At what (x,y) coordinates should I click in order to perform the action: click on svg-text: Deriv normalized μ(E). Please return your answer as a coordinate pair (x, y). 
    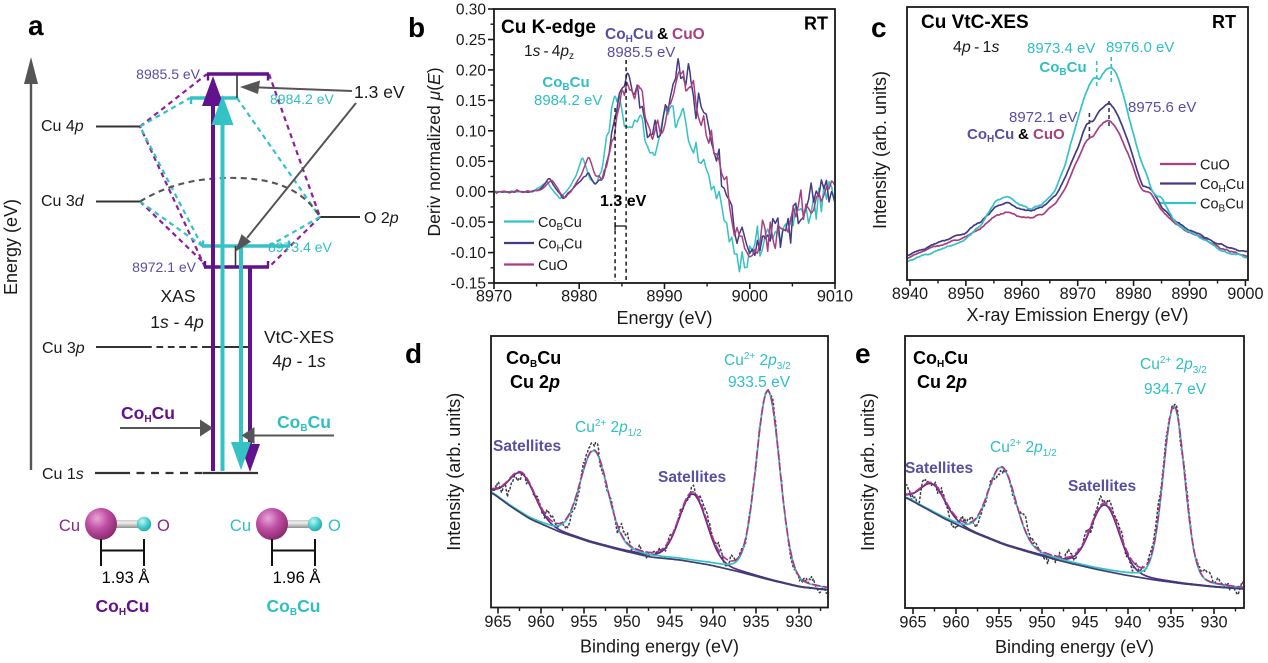
    Looking at the image, I should click on (434, 151).